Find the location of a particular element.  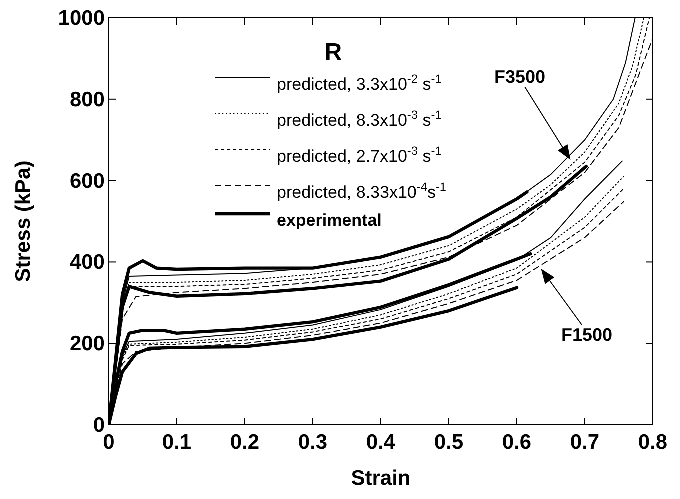

annotation: F3500 is located at coordinates (520, 77).